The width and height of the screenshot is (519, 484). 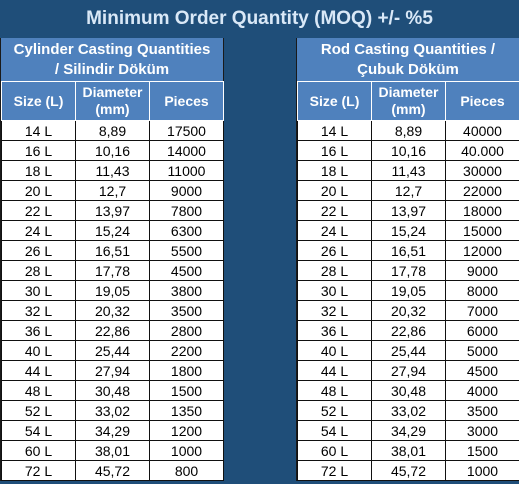 I want to click on table-row: 48 L 30,48 4000, so click(x=408, y=390).